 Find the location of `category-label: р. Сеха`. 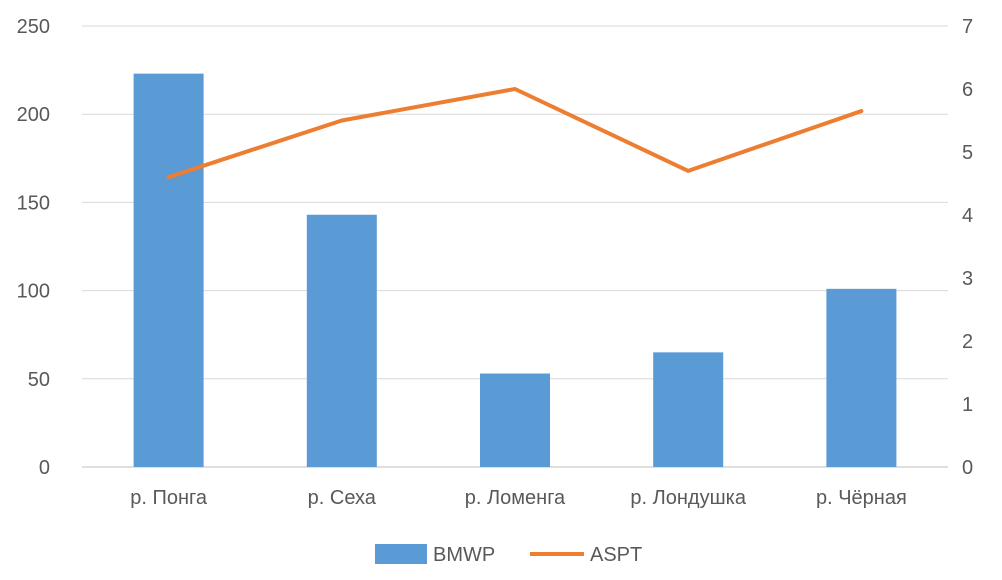

category-label: р. Сеха is located at coordinates (342, 498).